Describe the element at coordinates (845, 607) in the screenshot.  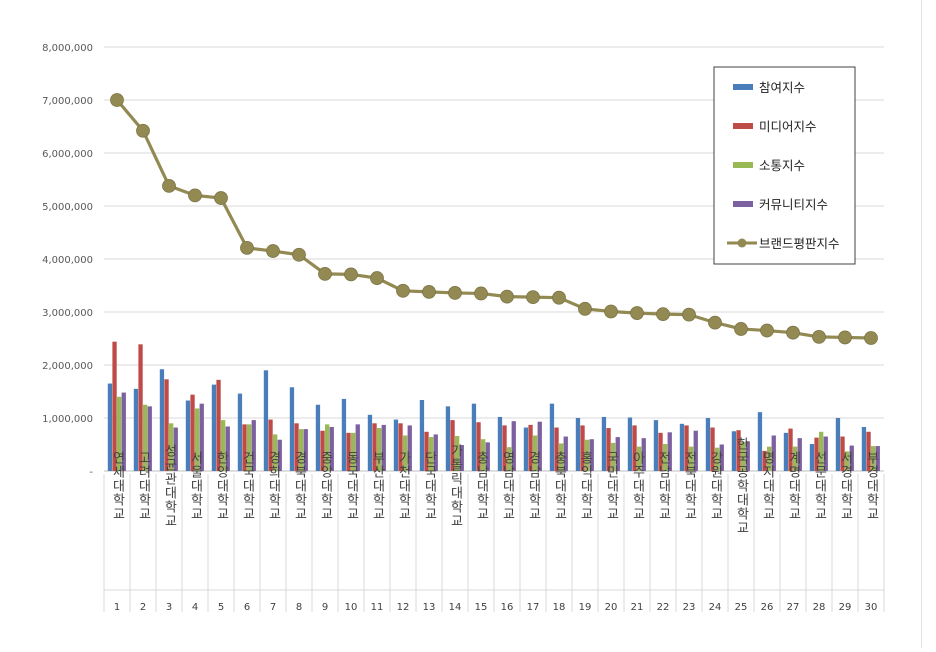
I see `x-rank-label: 29` at that location.